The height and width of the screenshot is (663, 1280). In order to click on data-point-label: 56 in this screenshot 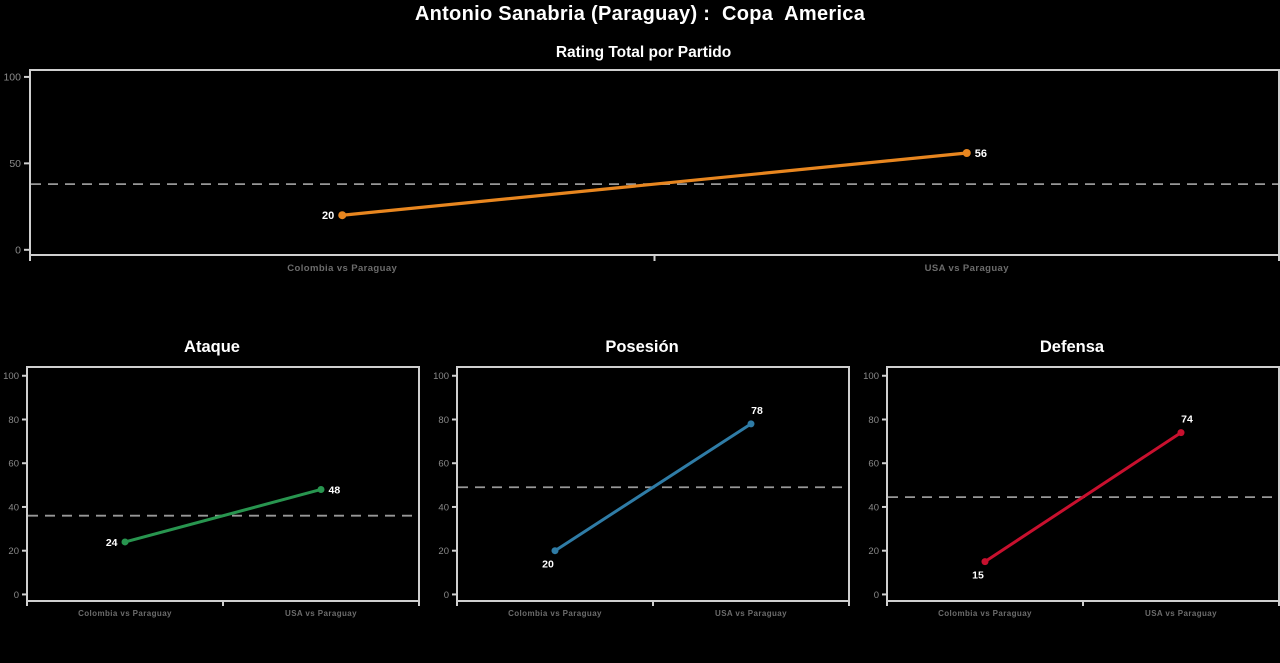, I will do `click(981, 154)`.